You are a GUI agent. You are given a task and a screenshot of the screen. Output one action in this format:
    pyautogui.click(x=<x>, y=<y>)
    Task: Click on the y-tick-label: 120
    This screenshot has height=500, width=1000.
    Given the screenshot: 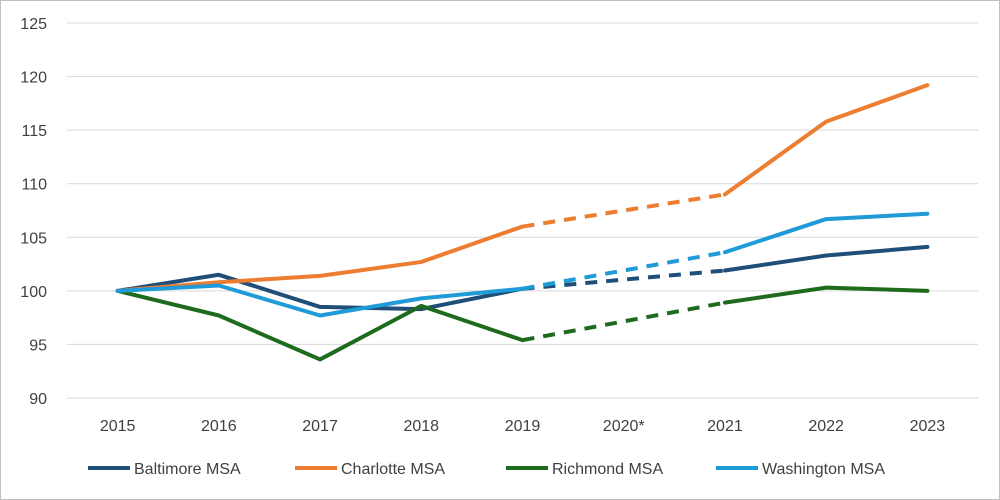 What is the action you would take?
    pyautogui.click(x=33, y=78)
    